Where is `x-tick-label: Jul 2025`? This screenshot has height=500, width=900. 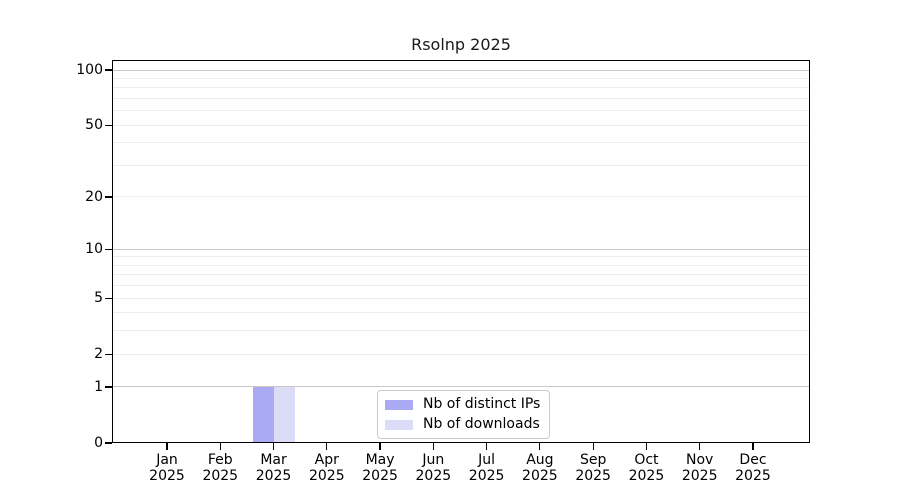
x-tick-label: Jul 2025 is located at coordinates (487, 468).